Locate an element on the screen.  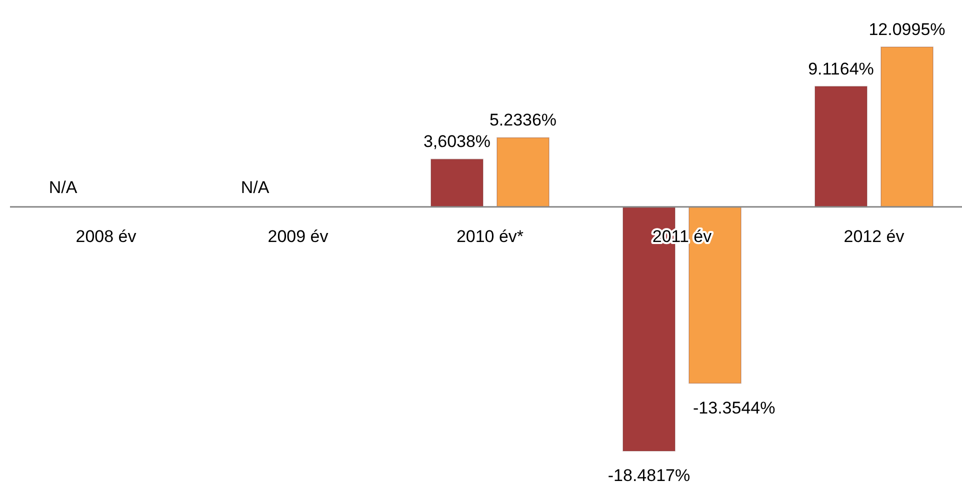
data-label: 3,6038% is located at coordinates (457, 142).